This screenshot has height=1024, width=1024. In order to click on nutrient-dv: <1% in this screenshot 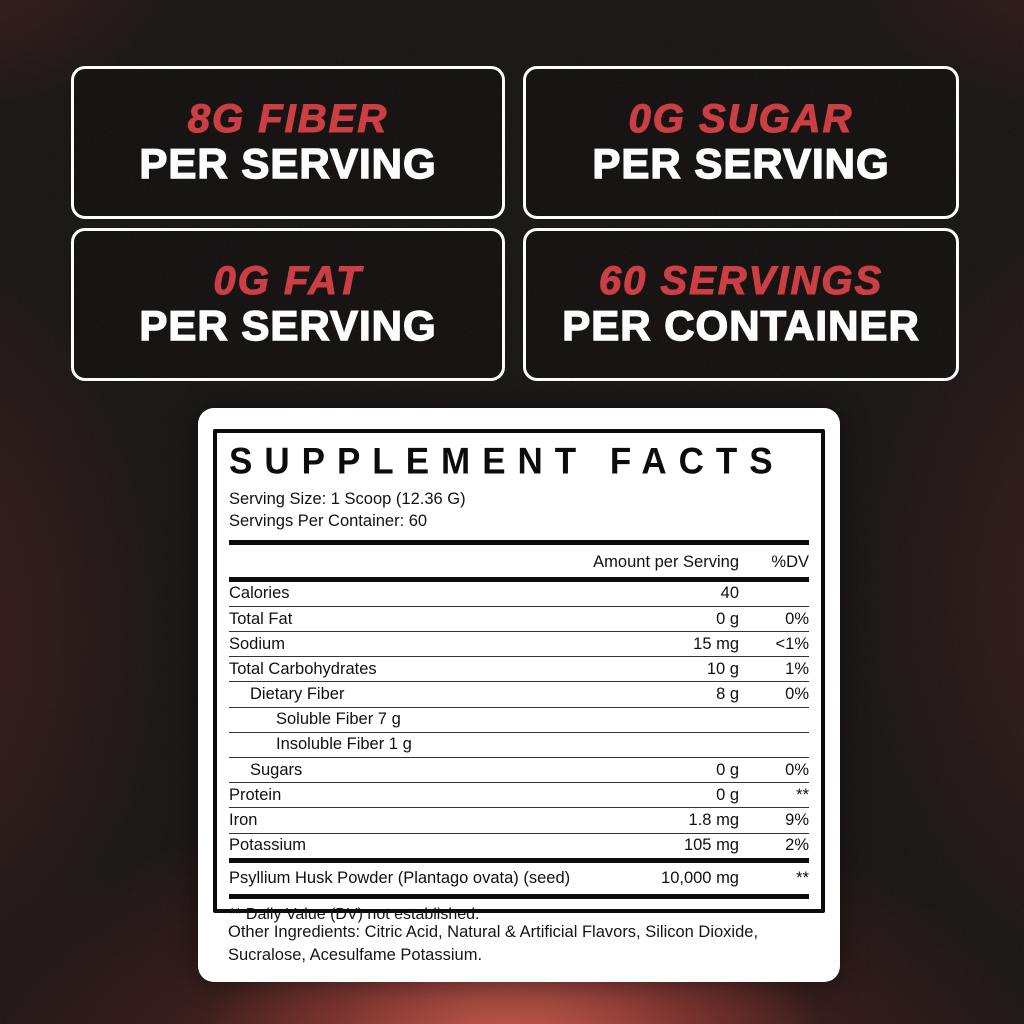, I will do `click(792, 643)`.